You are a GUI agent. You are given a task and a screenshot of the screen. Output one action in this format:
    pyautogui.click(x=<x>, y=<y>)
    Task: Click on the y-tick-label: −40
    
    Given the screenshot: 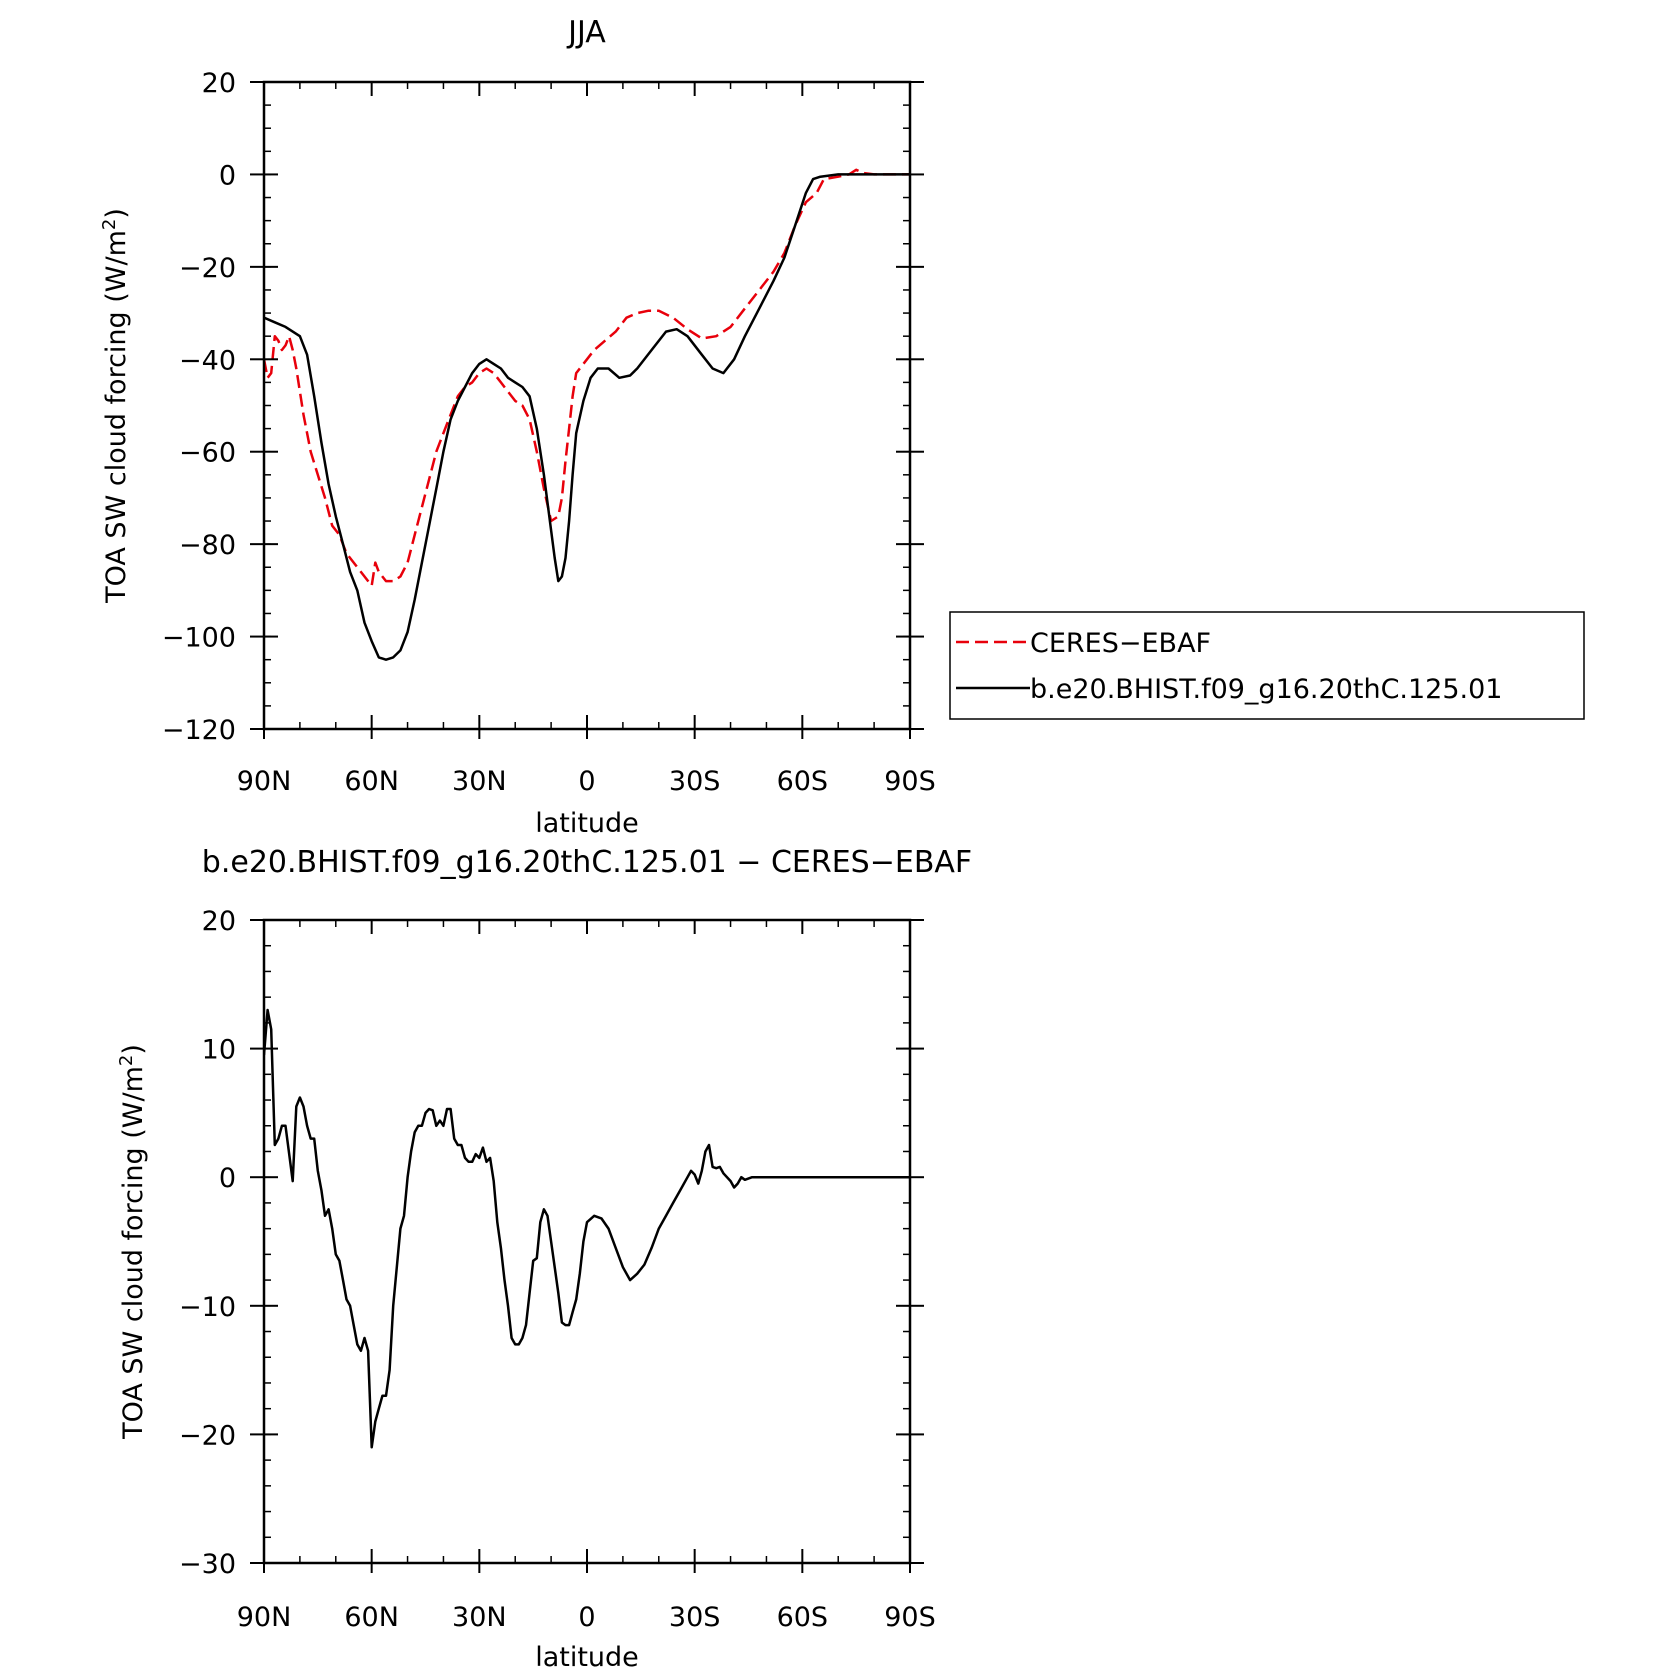 What is the action you would take?
    pyautogui.click(x=207, y=360)
    